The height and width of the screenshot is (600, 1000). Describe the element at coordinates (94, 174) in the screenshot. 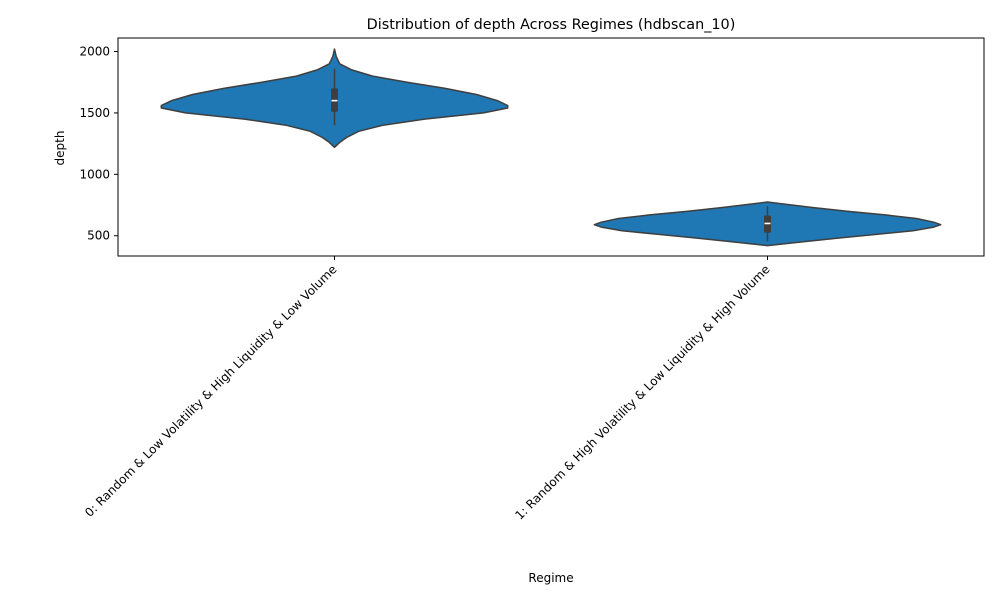

I see `y-tick-label: 1000` at that location.